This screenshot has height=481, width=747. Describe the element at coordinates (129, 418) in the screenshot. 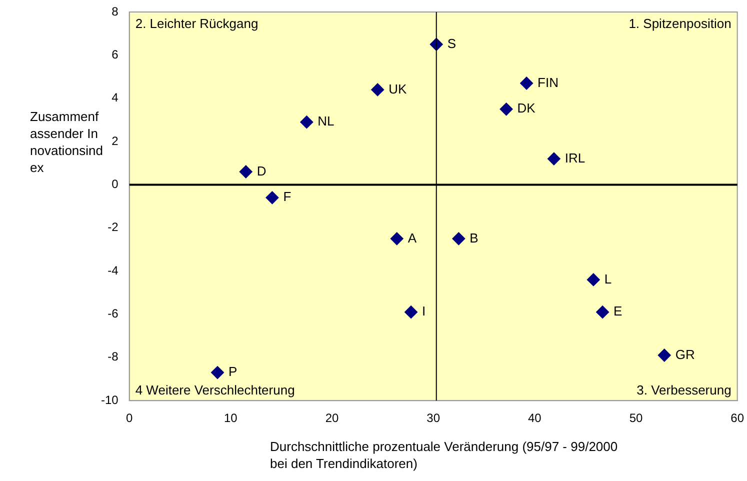

I see `x-tick-label: 0` at that location.